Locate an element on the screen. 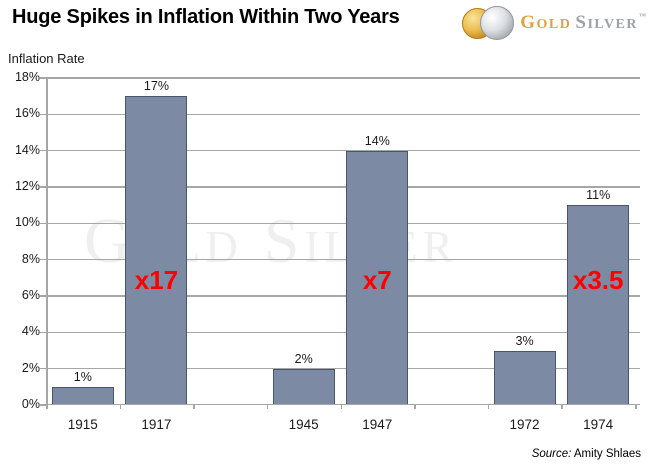 The width and height of the screenshot is (652, 472). goldsilver-logo: GOLD SILVER™ is located at coordinates (554, 23).